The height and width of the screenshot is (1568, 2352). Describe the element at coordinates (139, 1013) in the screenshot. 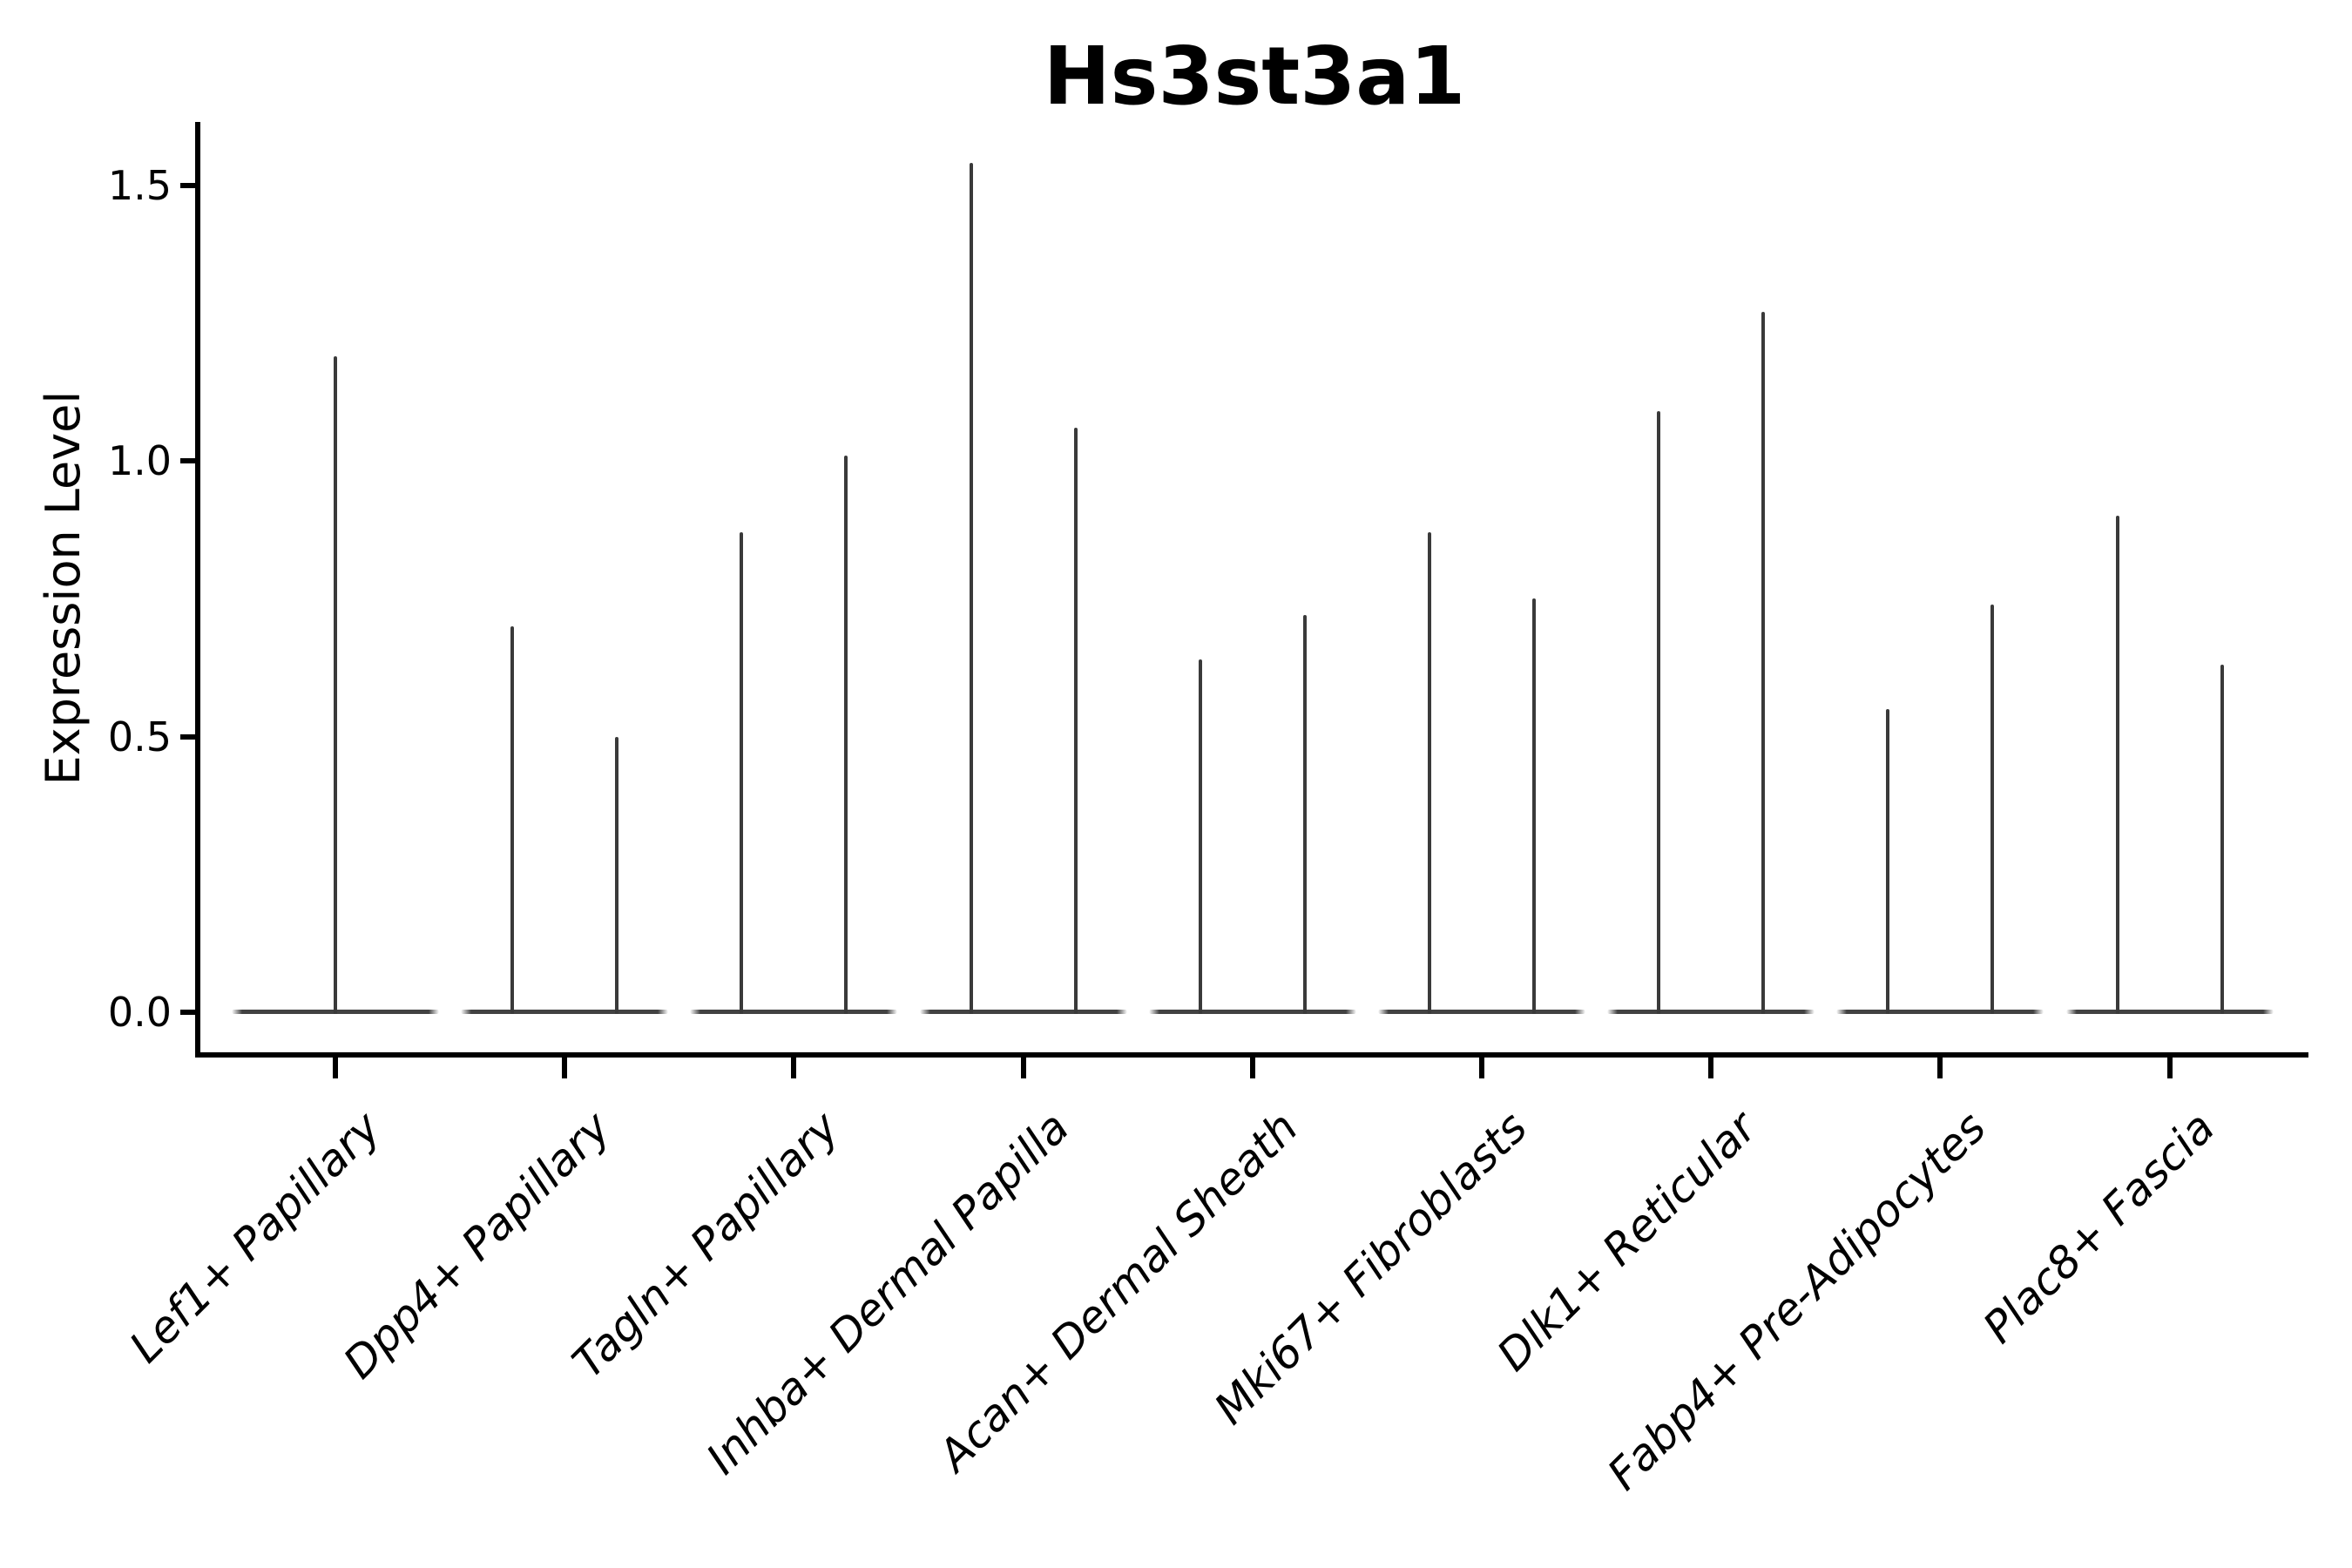

I see `y-tick-label: 0.0` at that location.